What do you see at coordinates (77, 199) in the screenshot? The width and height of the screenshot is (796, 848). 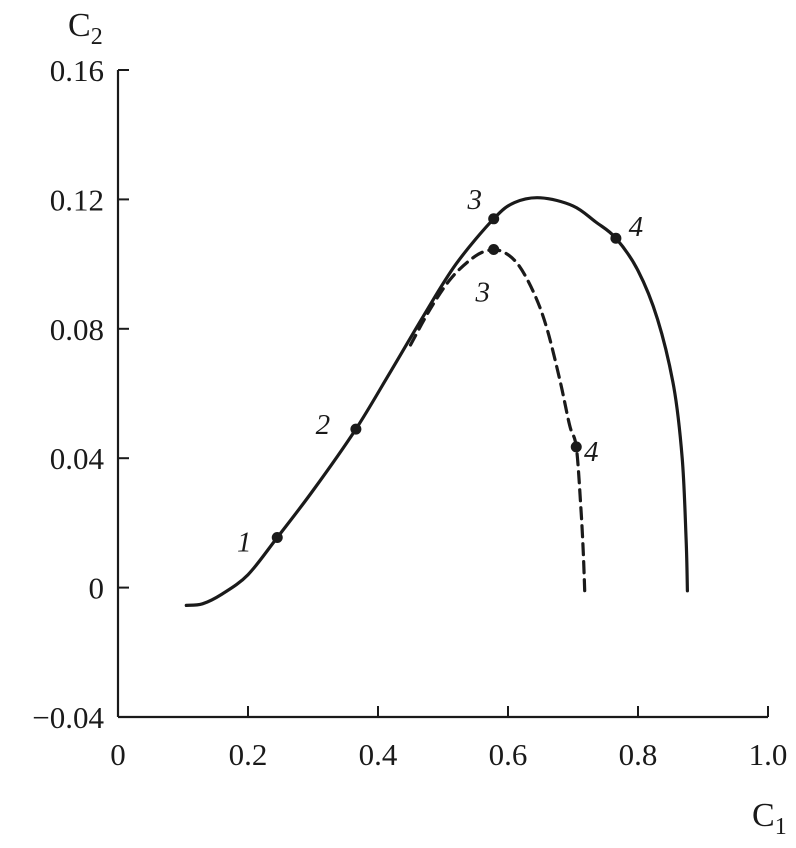 I see `y-tick-label: 0.12` at bounding box center [77, 199].